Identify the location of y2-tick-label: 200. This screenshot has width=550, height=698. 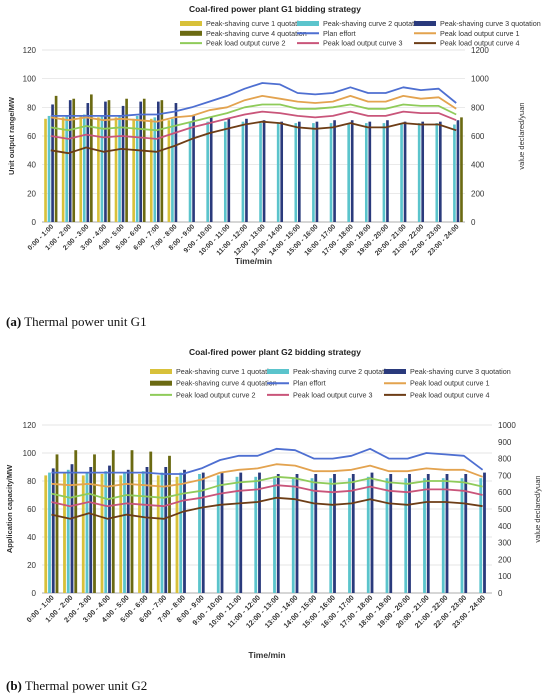
(478, 193).